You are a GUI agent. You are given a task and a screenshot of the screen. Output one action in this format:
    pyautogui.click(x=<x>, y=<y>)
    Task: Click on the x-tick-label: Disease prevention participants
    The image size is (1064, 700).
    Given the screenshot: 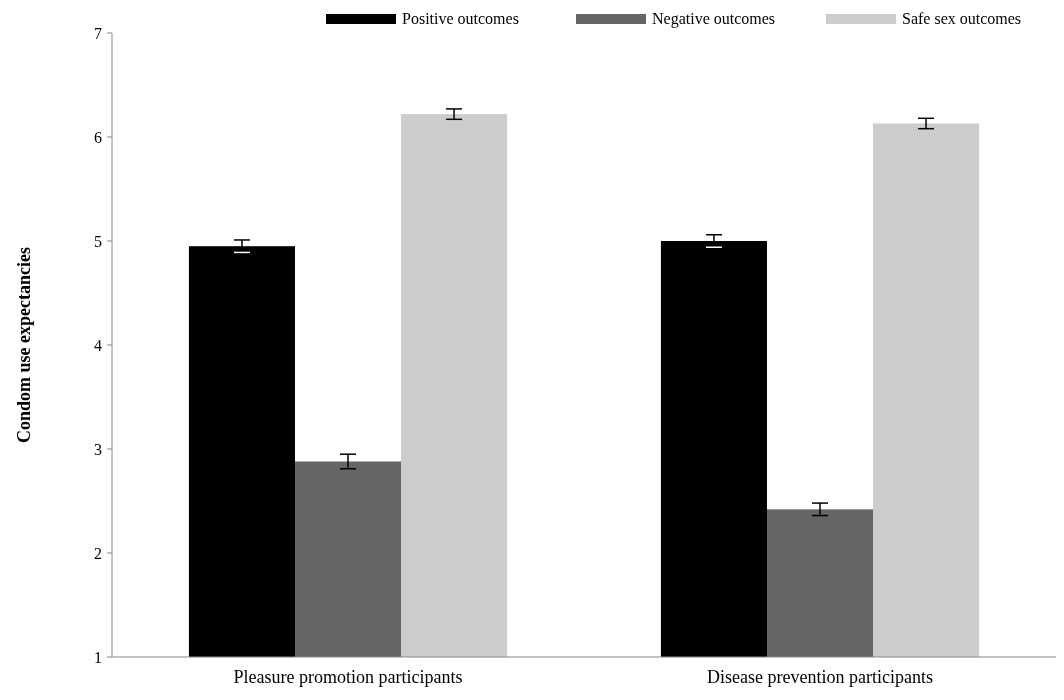 What is the action you would take?
    pyautogui.click(x=820, y=677)
    